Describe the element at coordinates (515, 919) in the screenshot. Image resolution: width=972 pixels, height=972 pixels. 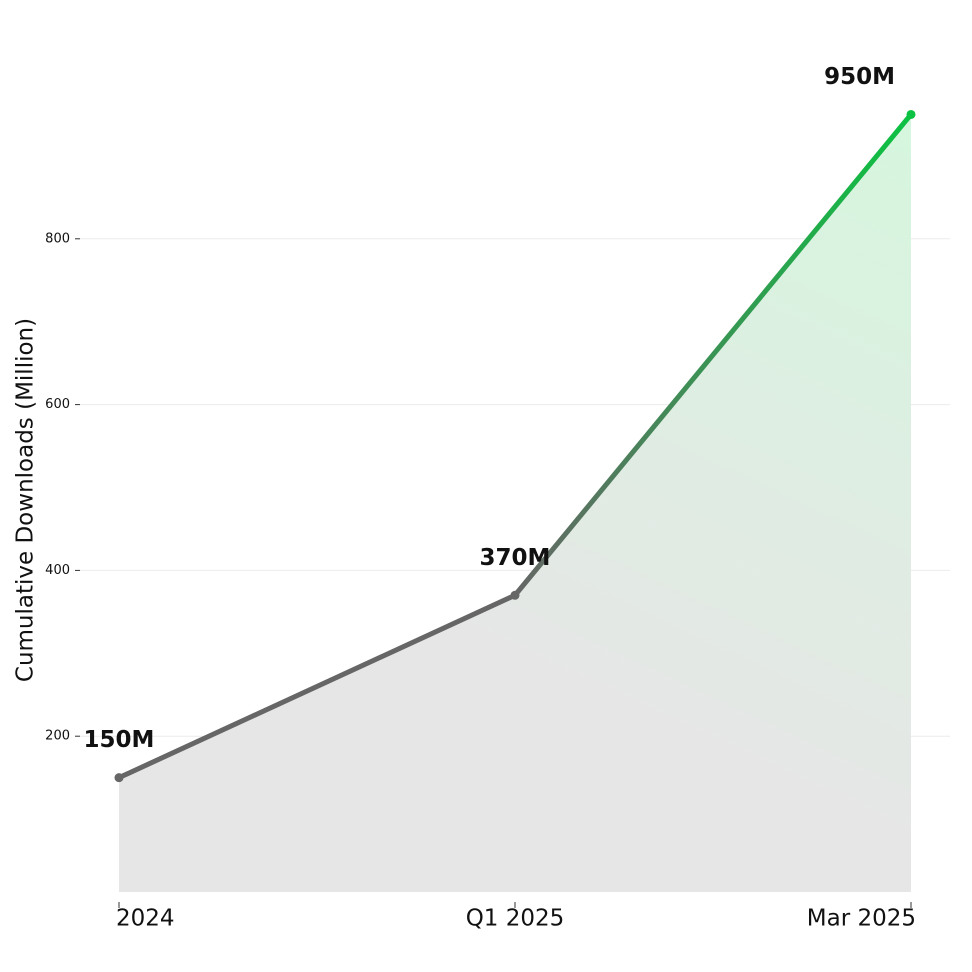
I see `x-tick-label: Q1 2025` at that location.